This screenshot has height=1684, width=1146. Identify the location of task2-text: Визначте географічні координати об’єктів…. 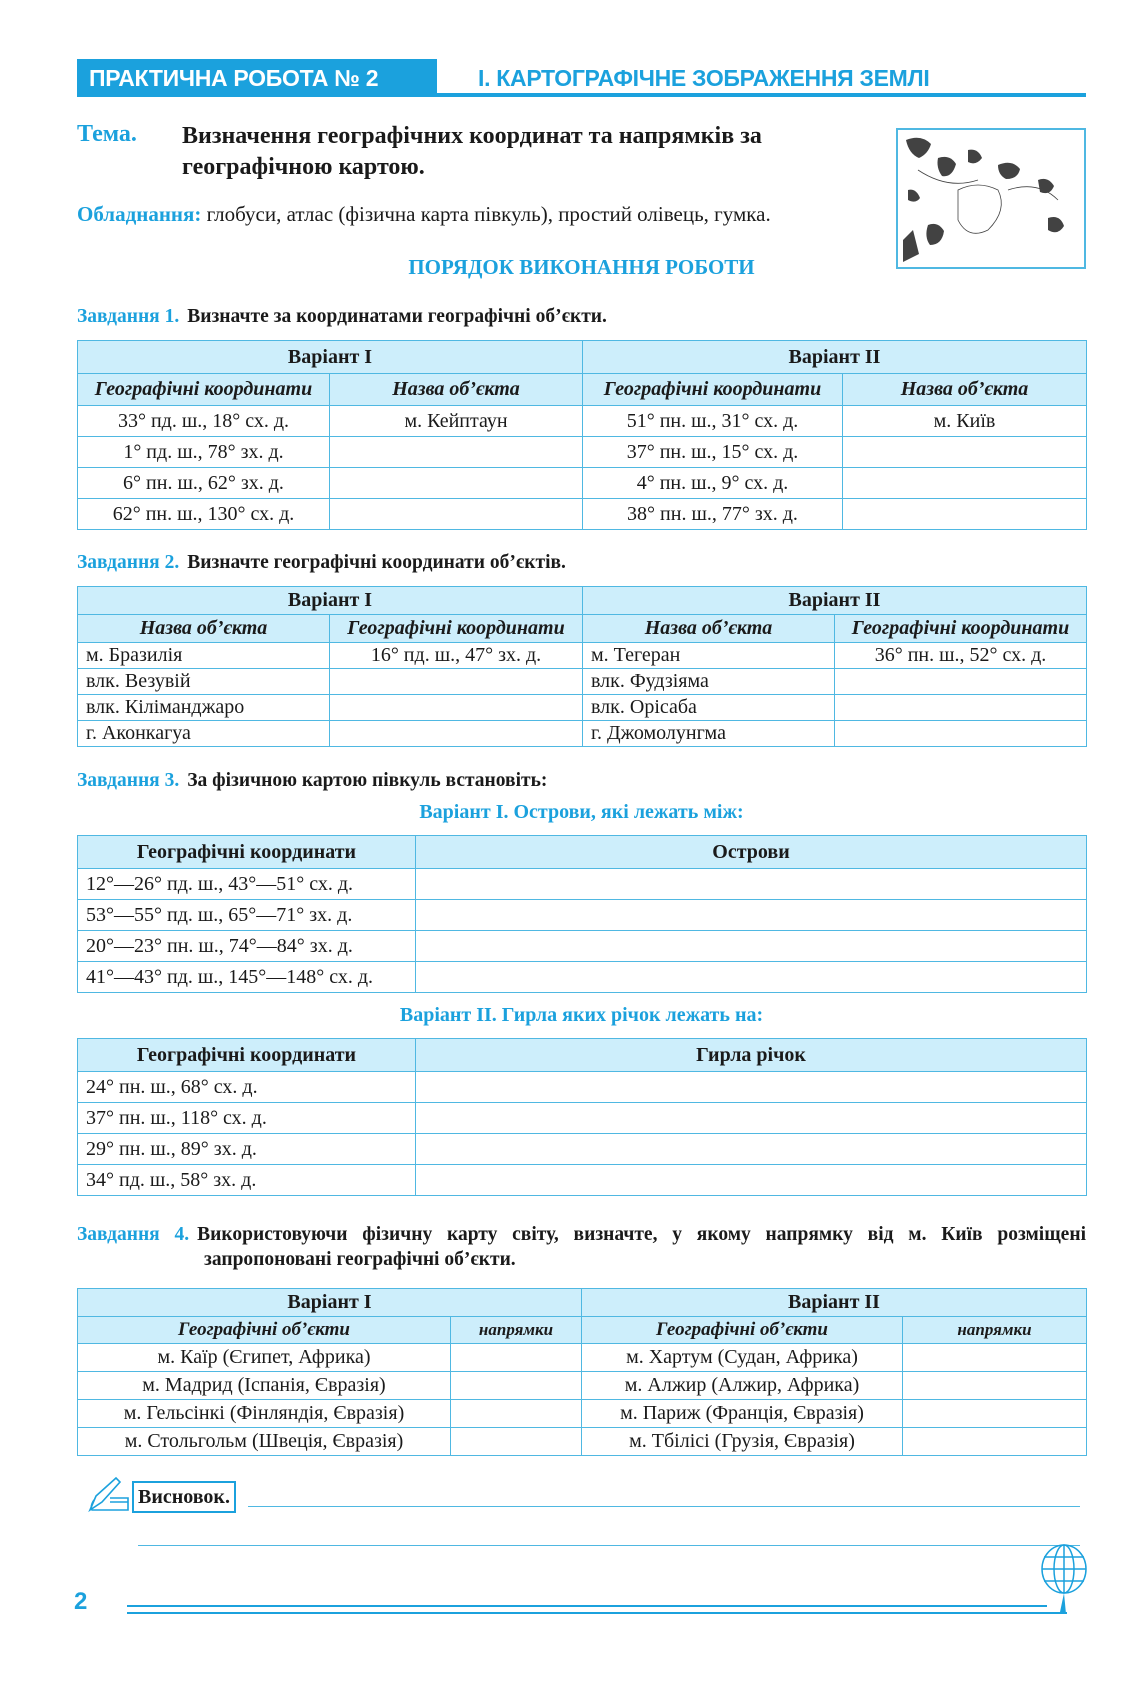
(376, 562).